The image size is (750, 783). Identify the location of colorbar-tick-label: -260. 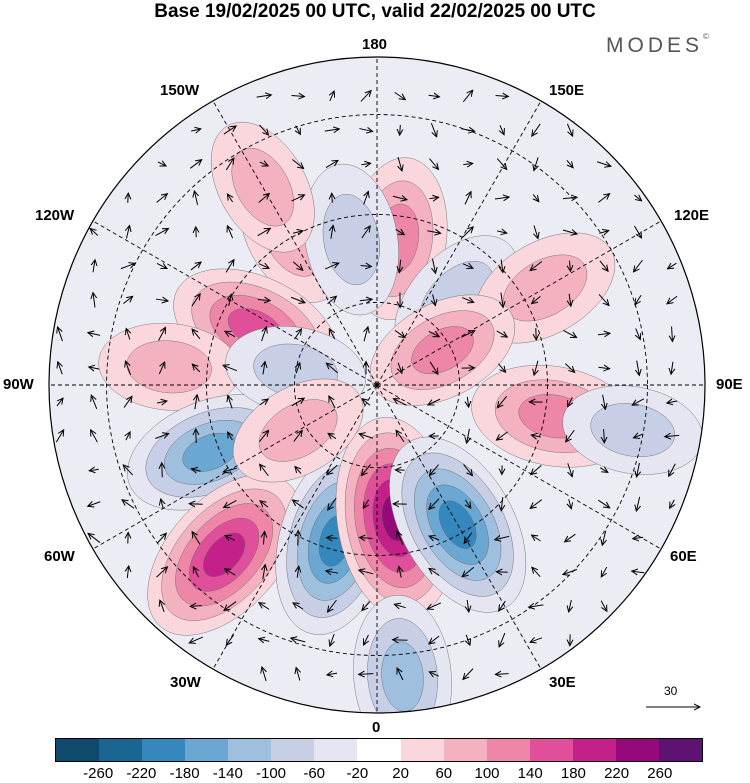
(98, 773).